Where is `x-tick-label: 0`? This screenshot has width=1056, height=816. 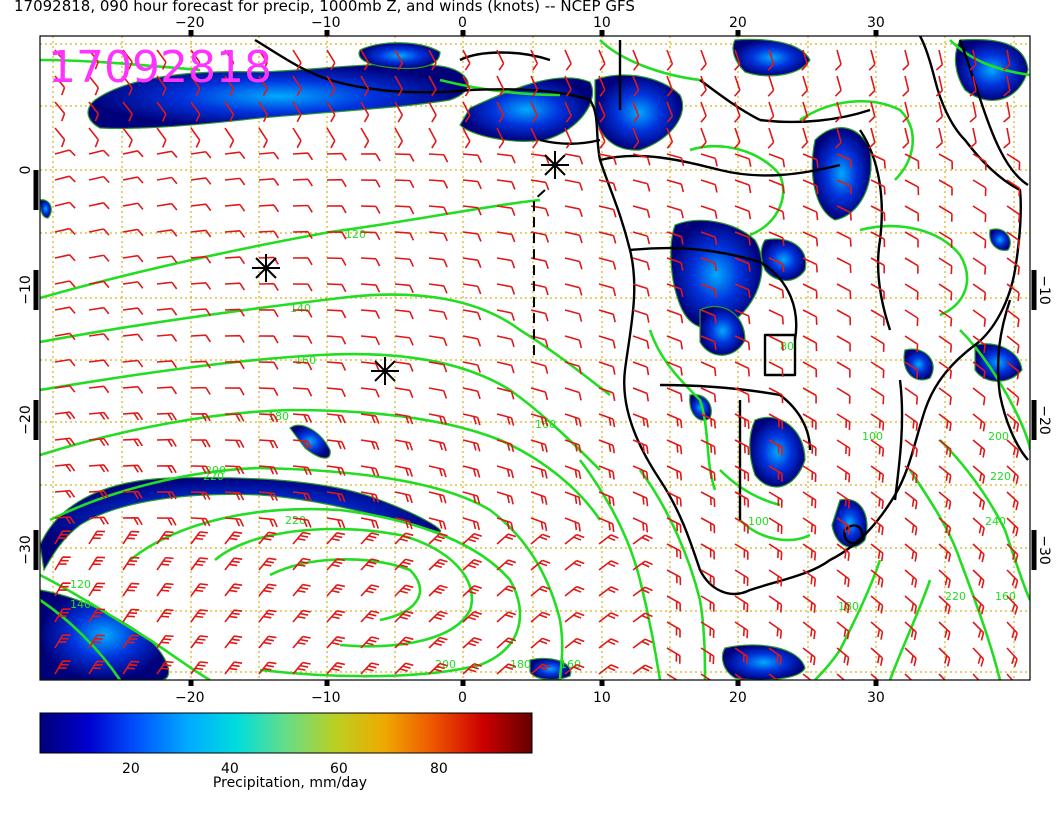
x-tick-label: 0 is located at coordinates (462, 698).